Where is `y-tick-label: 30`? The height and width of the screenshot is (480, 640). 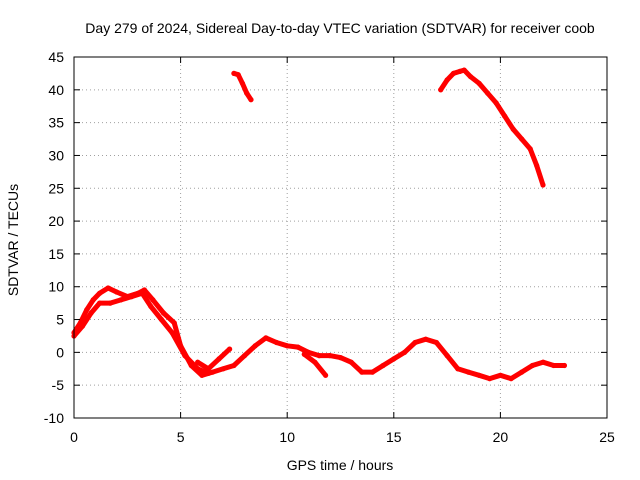 y-tick-label: 30 is located at coordinates (56, 155).